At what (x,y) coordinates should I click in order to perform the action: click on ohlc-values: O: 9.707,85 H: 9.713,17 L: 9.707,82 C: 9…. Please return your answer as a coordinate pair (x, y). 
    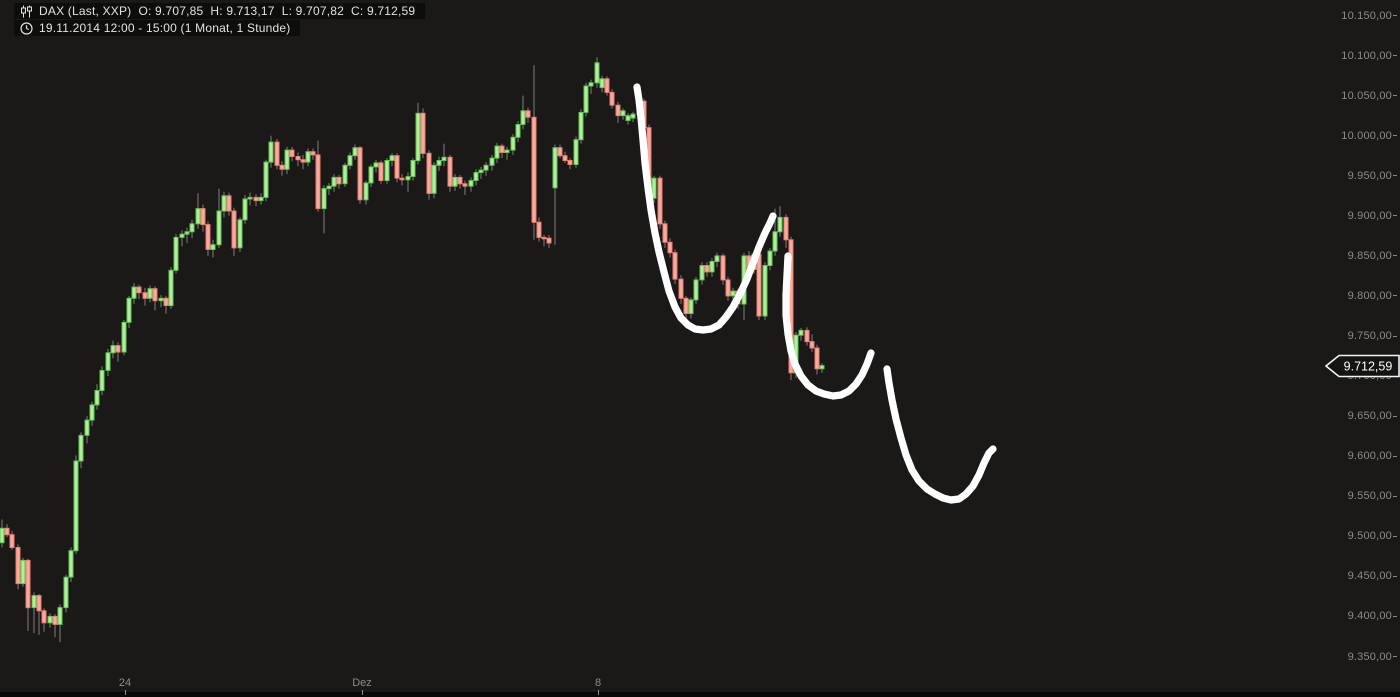
    Looking at the image, I should click on (273, 11).